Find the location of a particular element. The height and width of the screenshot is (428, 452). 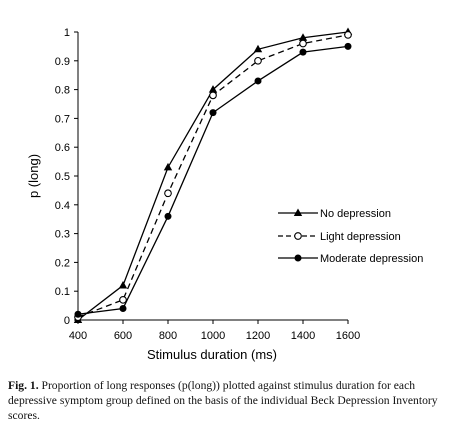

y-axis-label: p (long) is located at coordinates (33, 176).